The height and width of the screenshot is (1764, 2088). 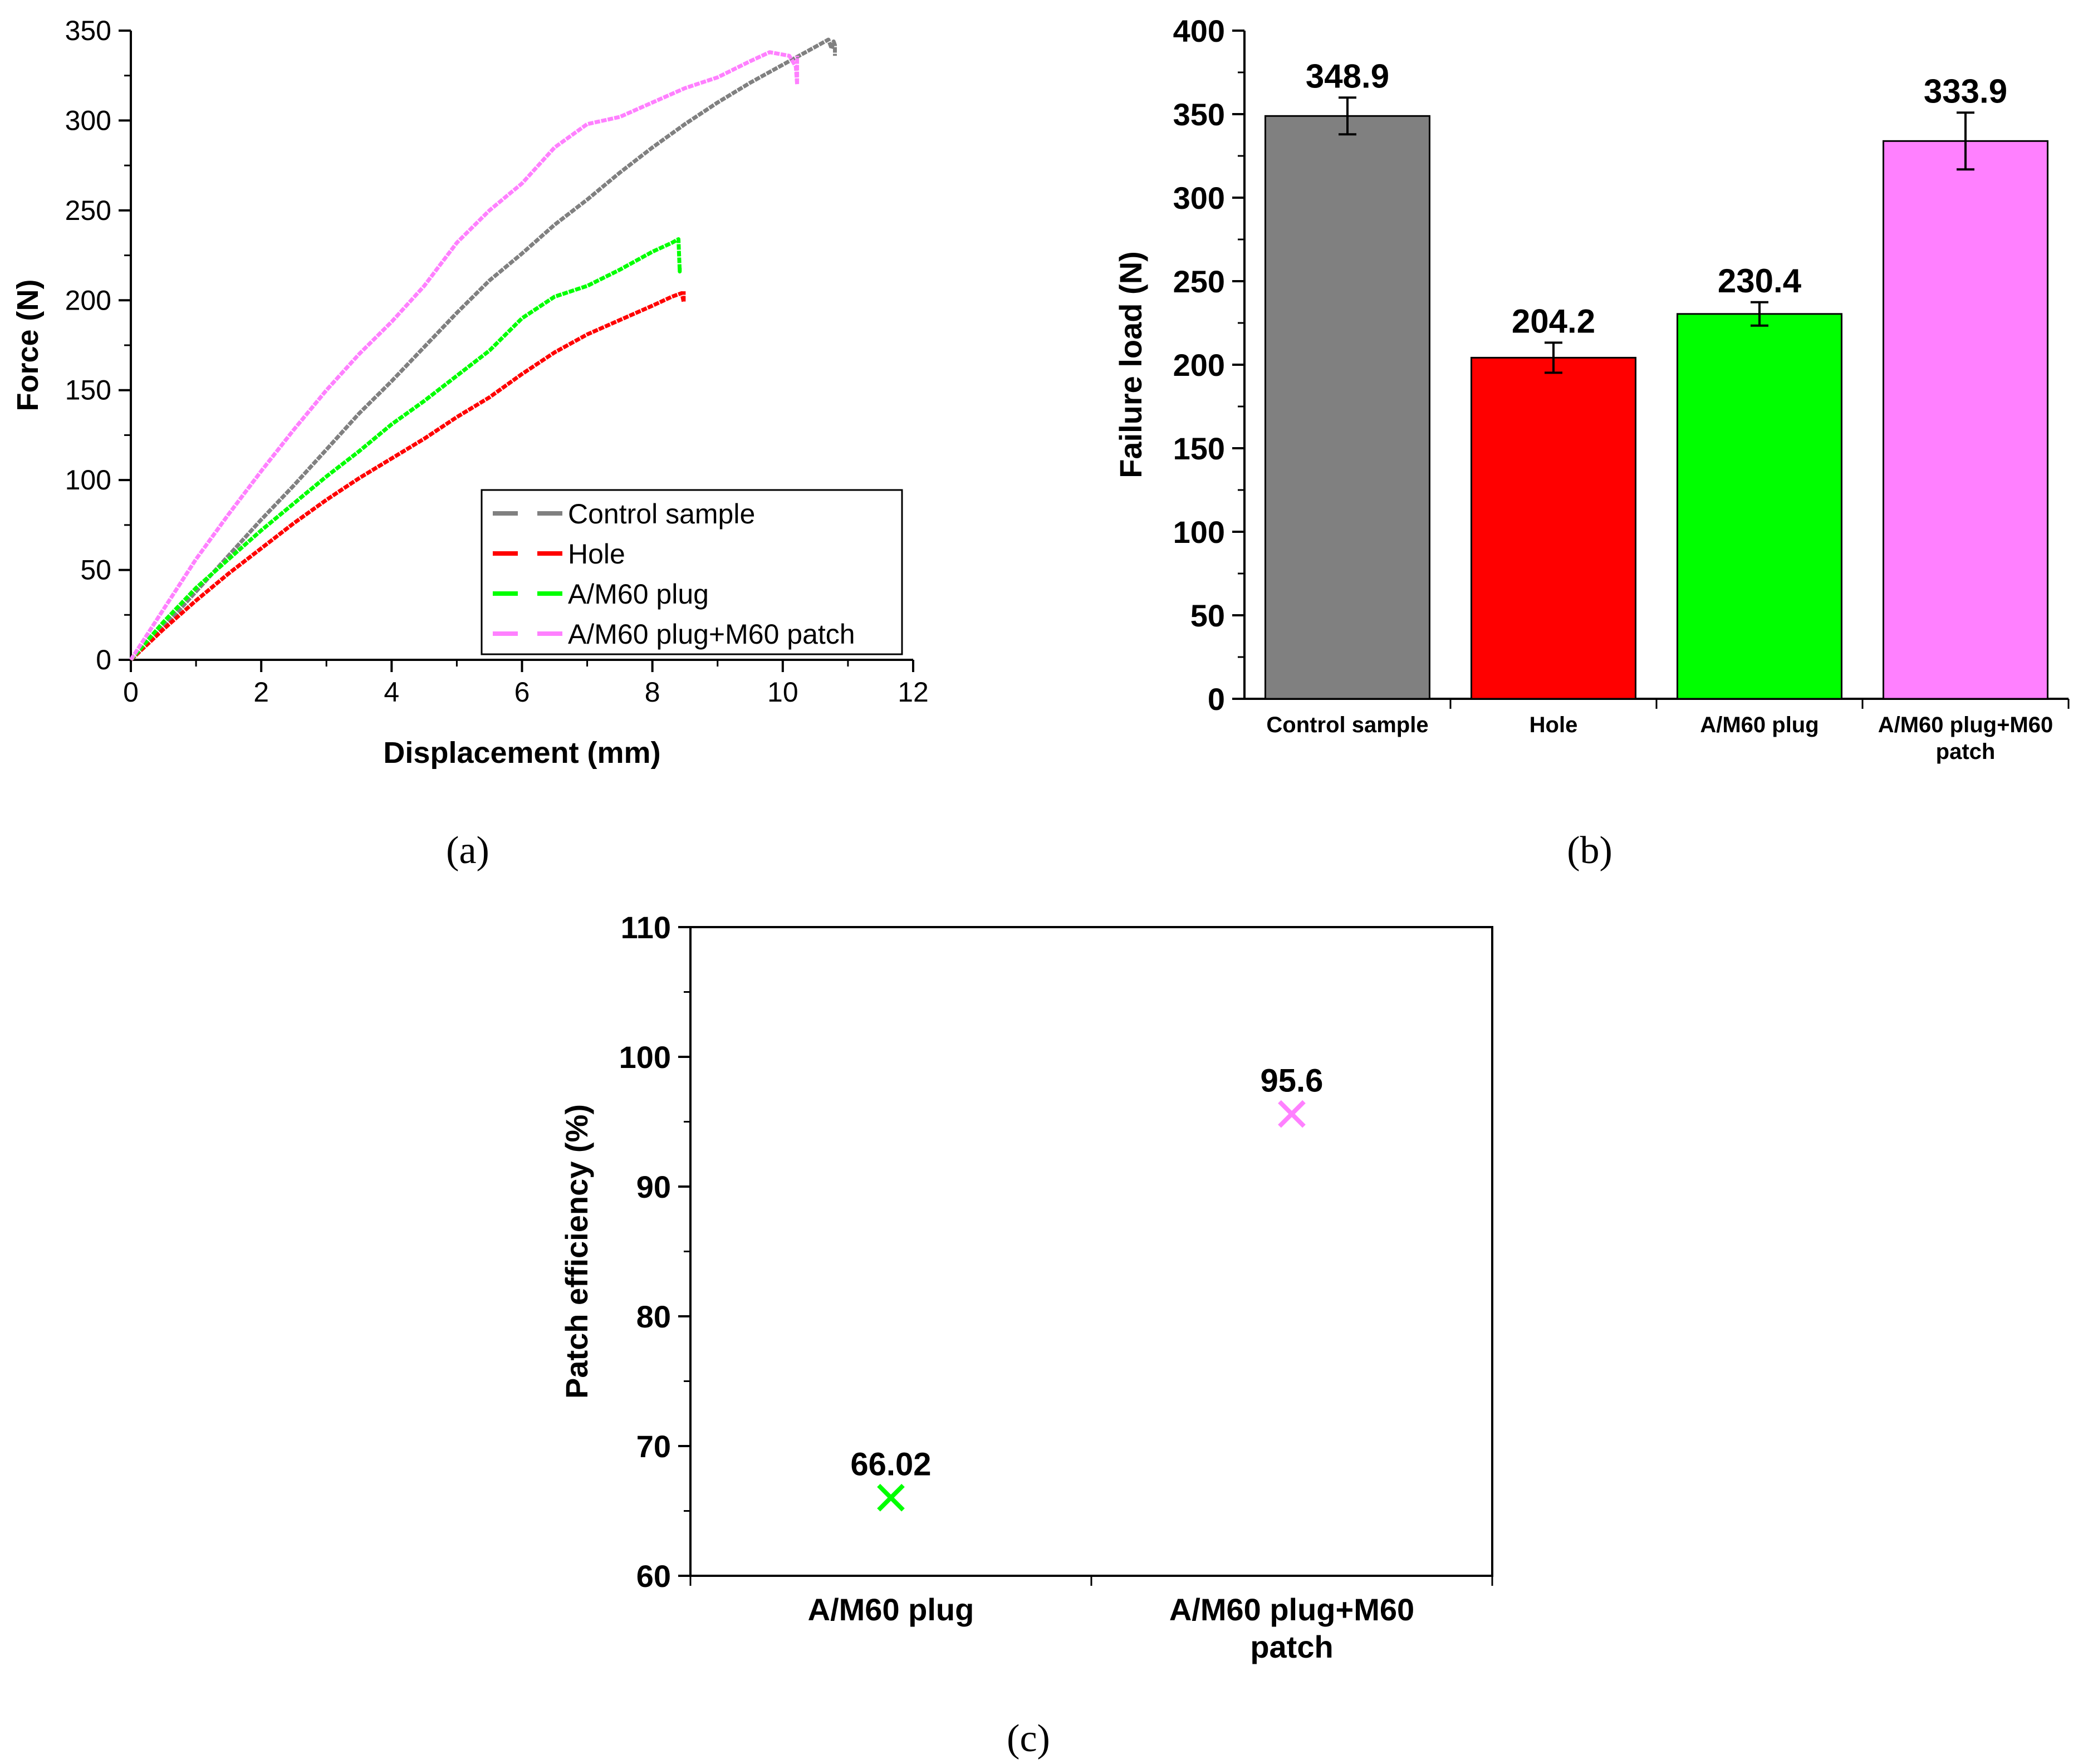 I want to click on panel-label-a: (a), so click(x=467, y=850).